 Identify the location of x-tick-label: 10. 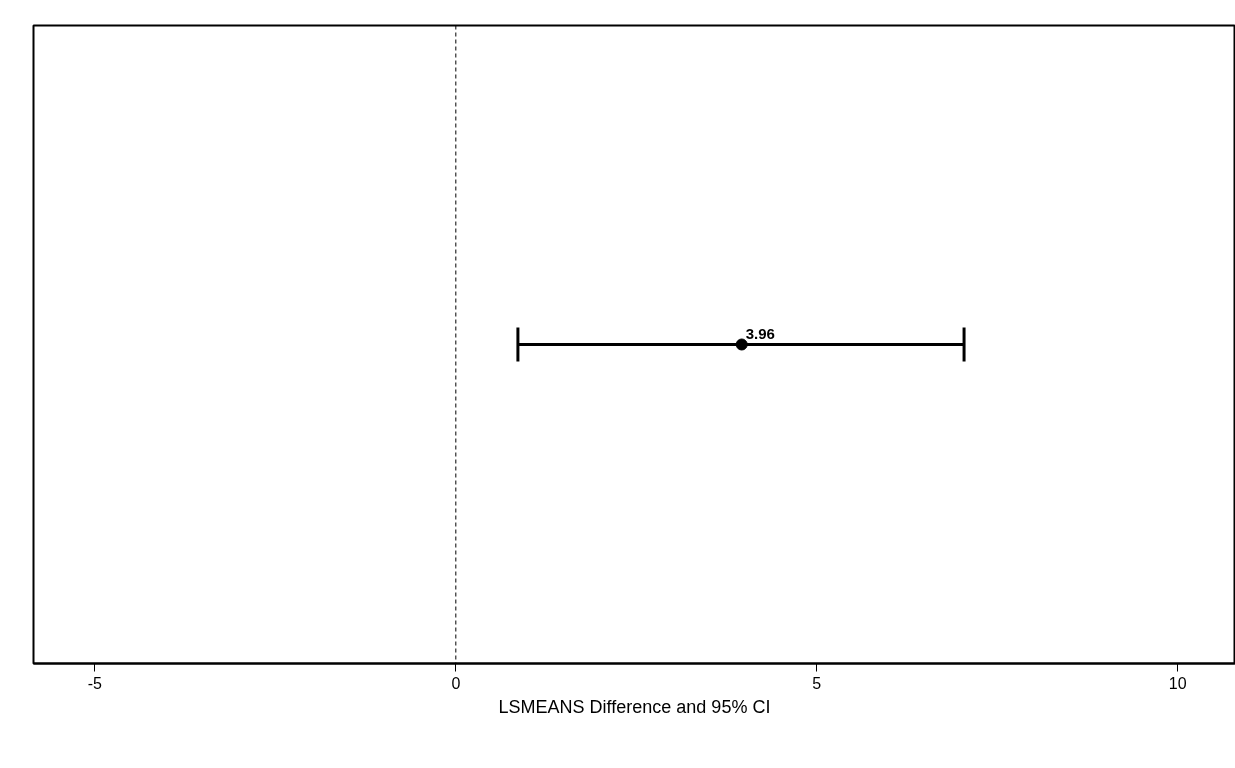
(1177, 683).